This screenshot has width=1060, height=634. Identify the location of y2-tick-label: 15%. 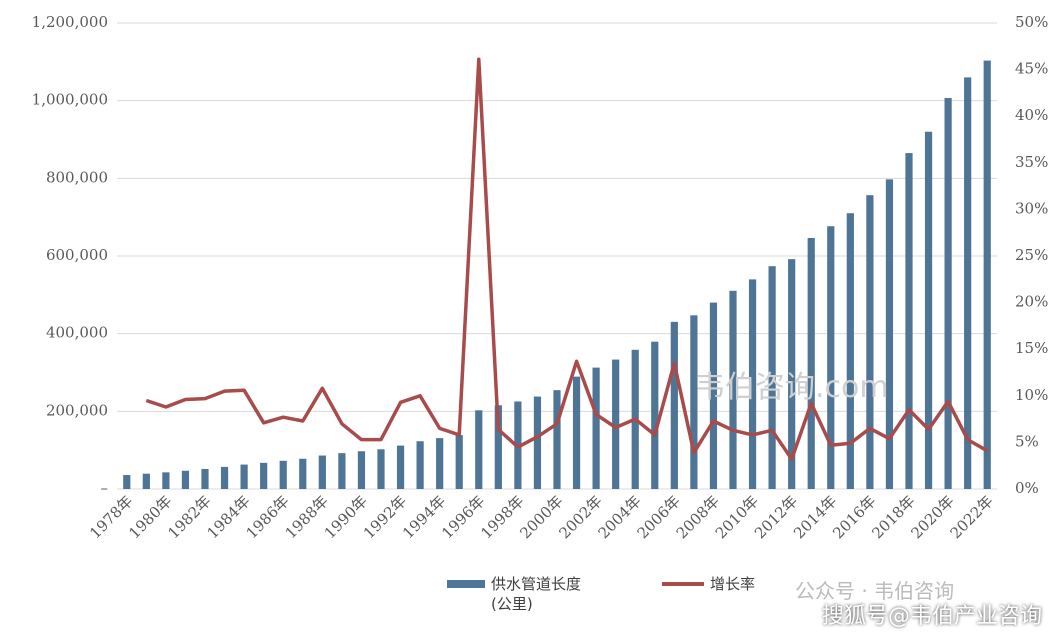
(1031, 348).